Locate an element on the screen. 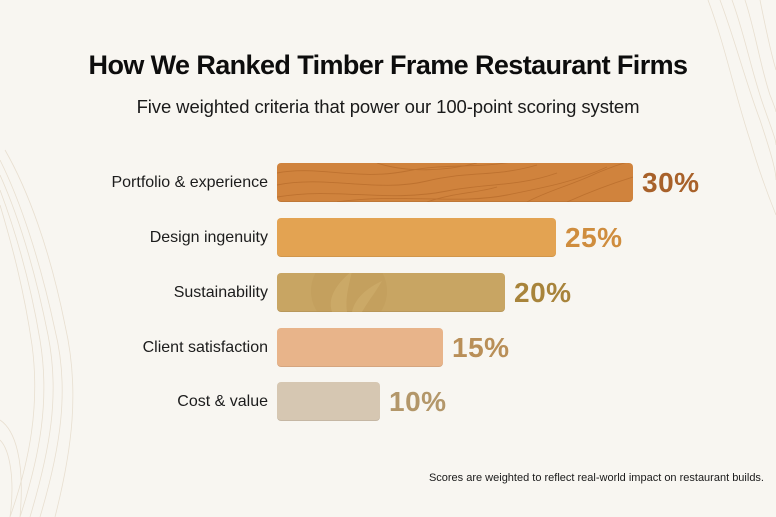 The width and height of the screenshot is (776, 517). criteria-bar-portfolio is located at coordinates (455, 182).